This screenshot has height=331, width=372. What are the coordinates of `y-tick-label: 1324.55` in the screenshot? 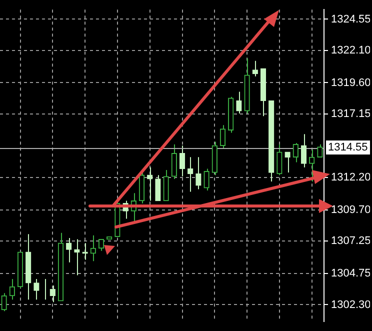 It's located at (351, 19).